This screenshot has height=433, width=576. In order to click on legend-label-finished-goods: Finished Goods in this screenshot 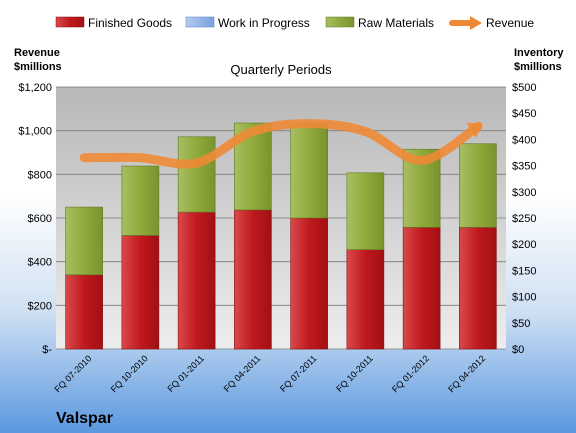, I will do `click(130, 23)`.